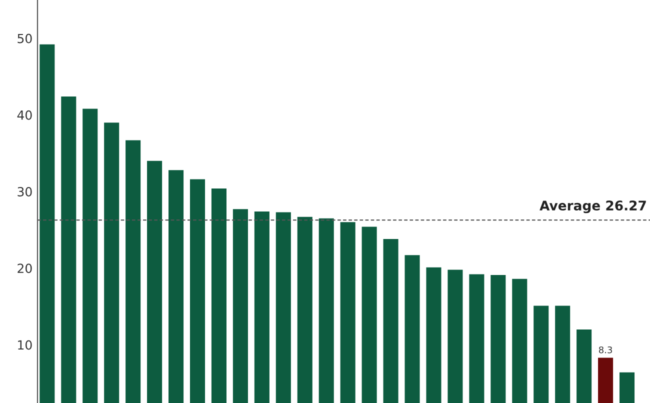 This screenshot has width=650, height=403. Describe the element at coordinates (25, 191) in the screenshot. I see `y-tick-label: 30` at that location.